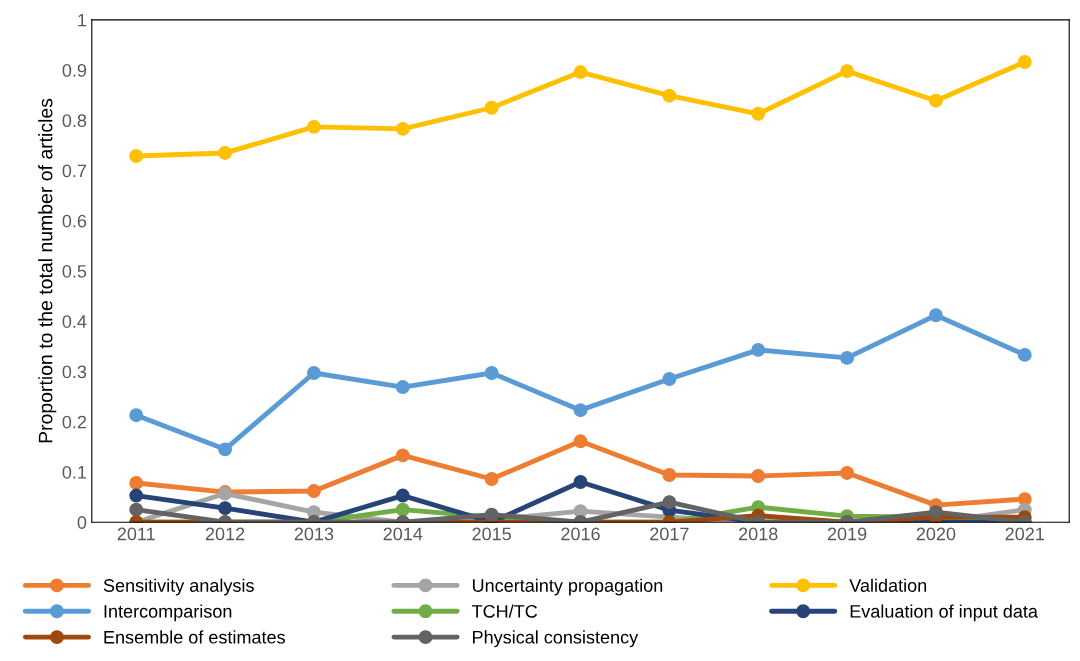 Image resolution: width=1080 pixels, height=661 pixels. Describe the element at coordinates (567, 587) in the screenshot. I see `legend-label: Uncertainty propagation` at that location.